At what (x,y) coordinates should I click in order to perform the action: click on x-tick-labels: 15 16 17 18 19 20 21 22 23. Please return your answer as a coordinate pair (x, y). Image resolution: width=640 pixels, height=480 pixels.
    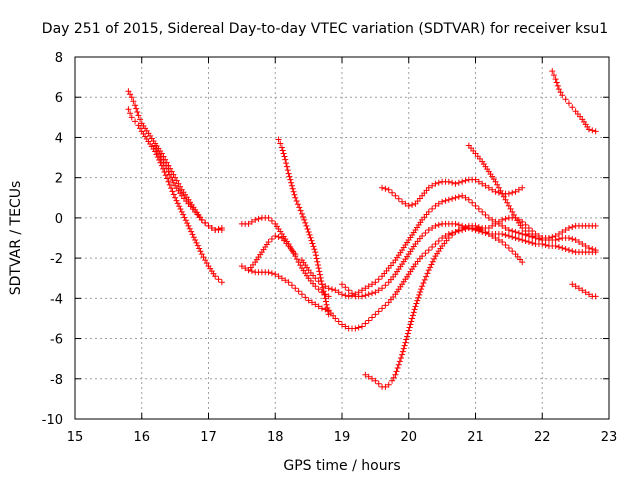
    Looking at the image, I should click on (342, 437).